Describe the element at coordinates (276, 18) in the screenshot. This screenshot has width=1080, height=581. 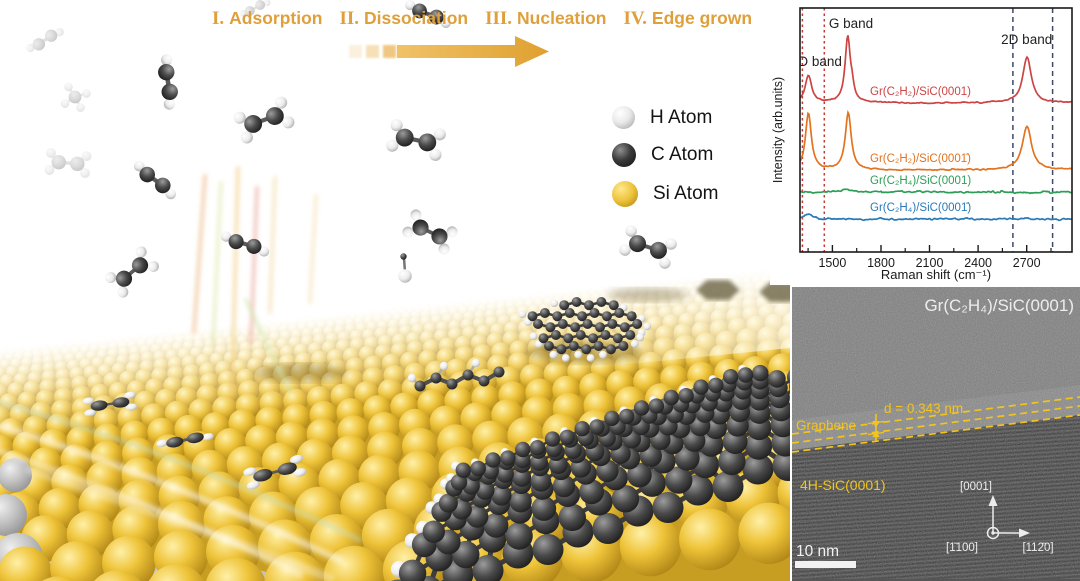
I see `step-label: Adsorption` at that location.